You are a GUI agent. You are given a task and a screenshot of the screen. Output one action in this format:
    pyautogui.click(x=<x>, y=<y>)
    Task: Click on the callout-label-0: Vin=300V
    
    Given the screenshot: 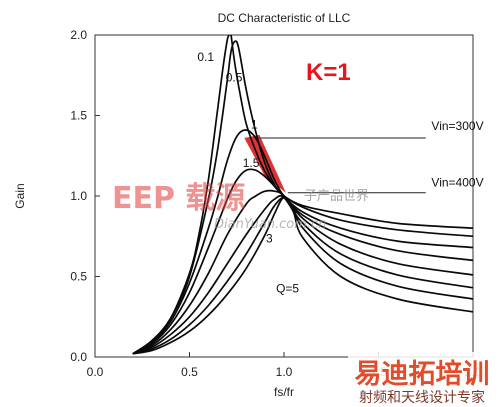 What is the action you would take?
    pyautogui.click(x=457, y=126)
    